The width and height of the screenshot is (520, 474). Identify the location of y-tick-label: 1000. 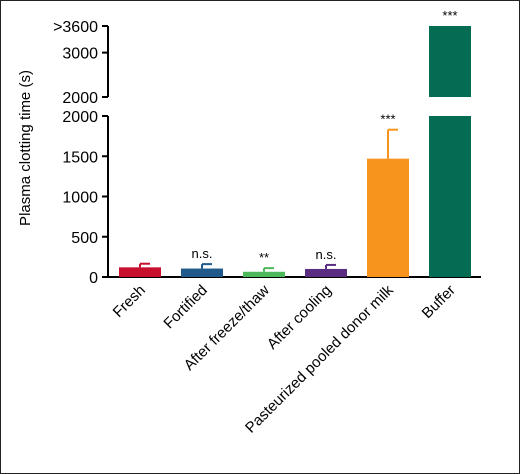
(80, 198).